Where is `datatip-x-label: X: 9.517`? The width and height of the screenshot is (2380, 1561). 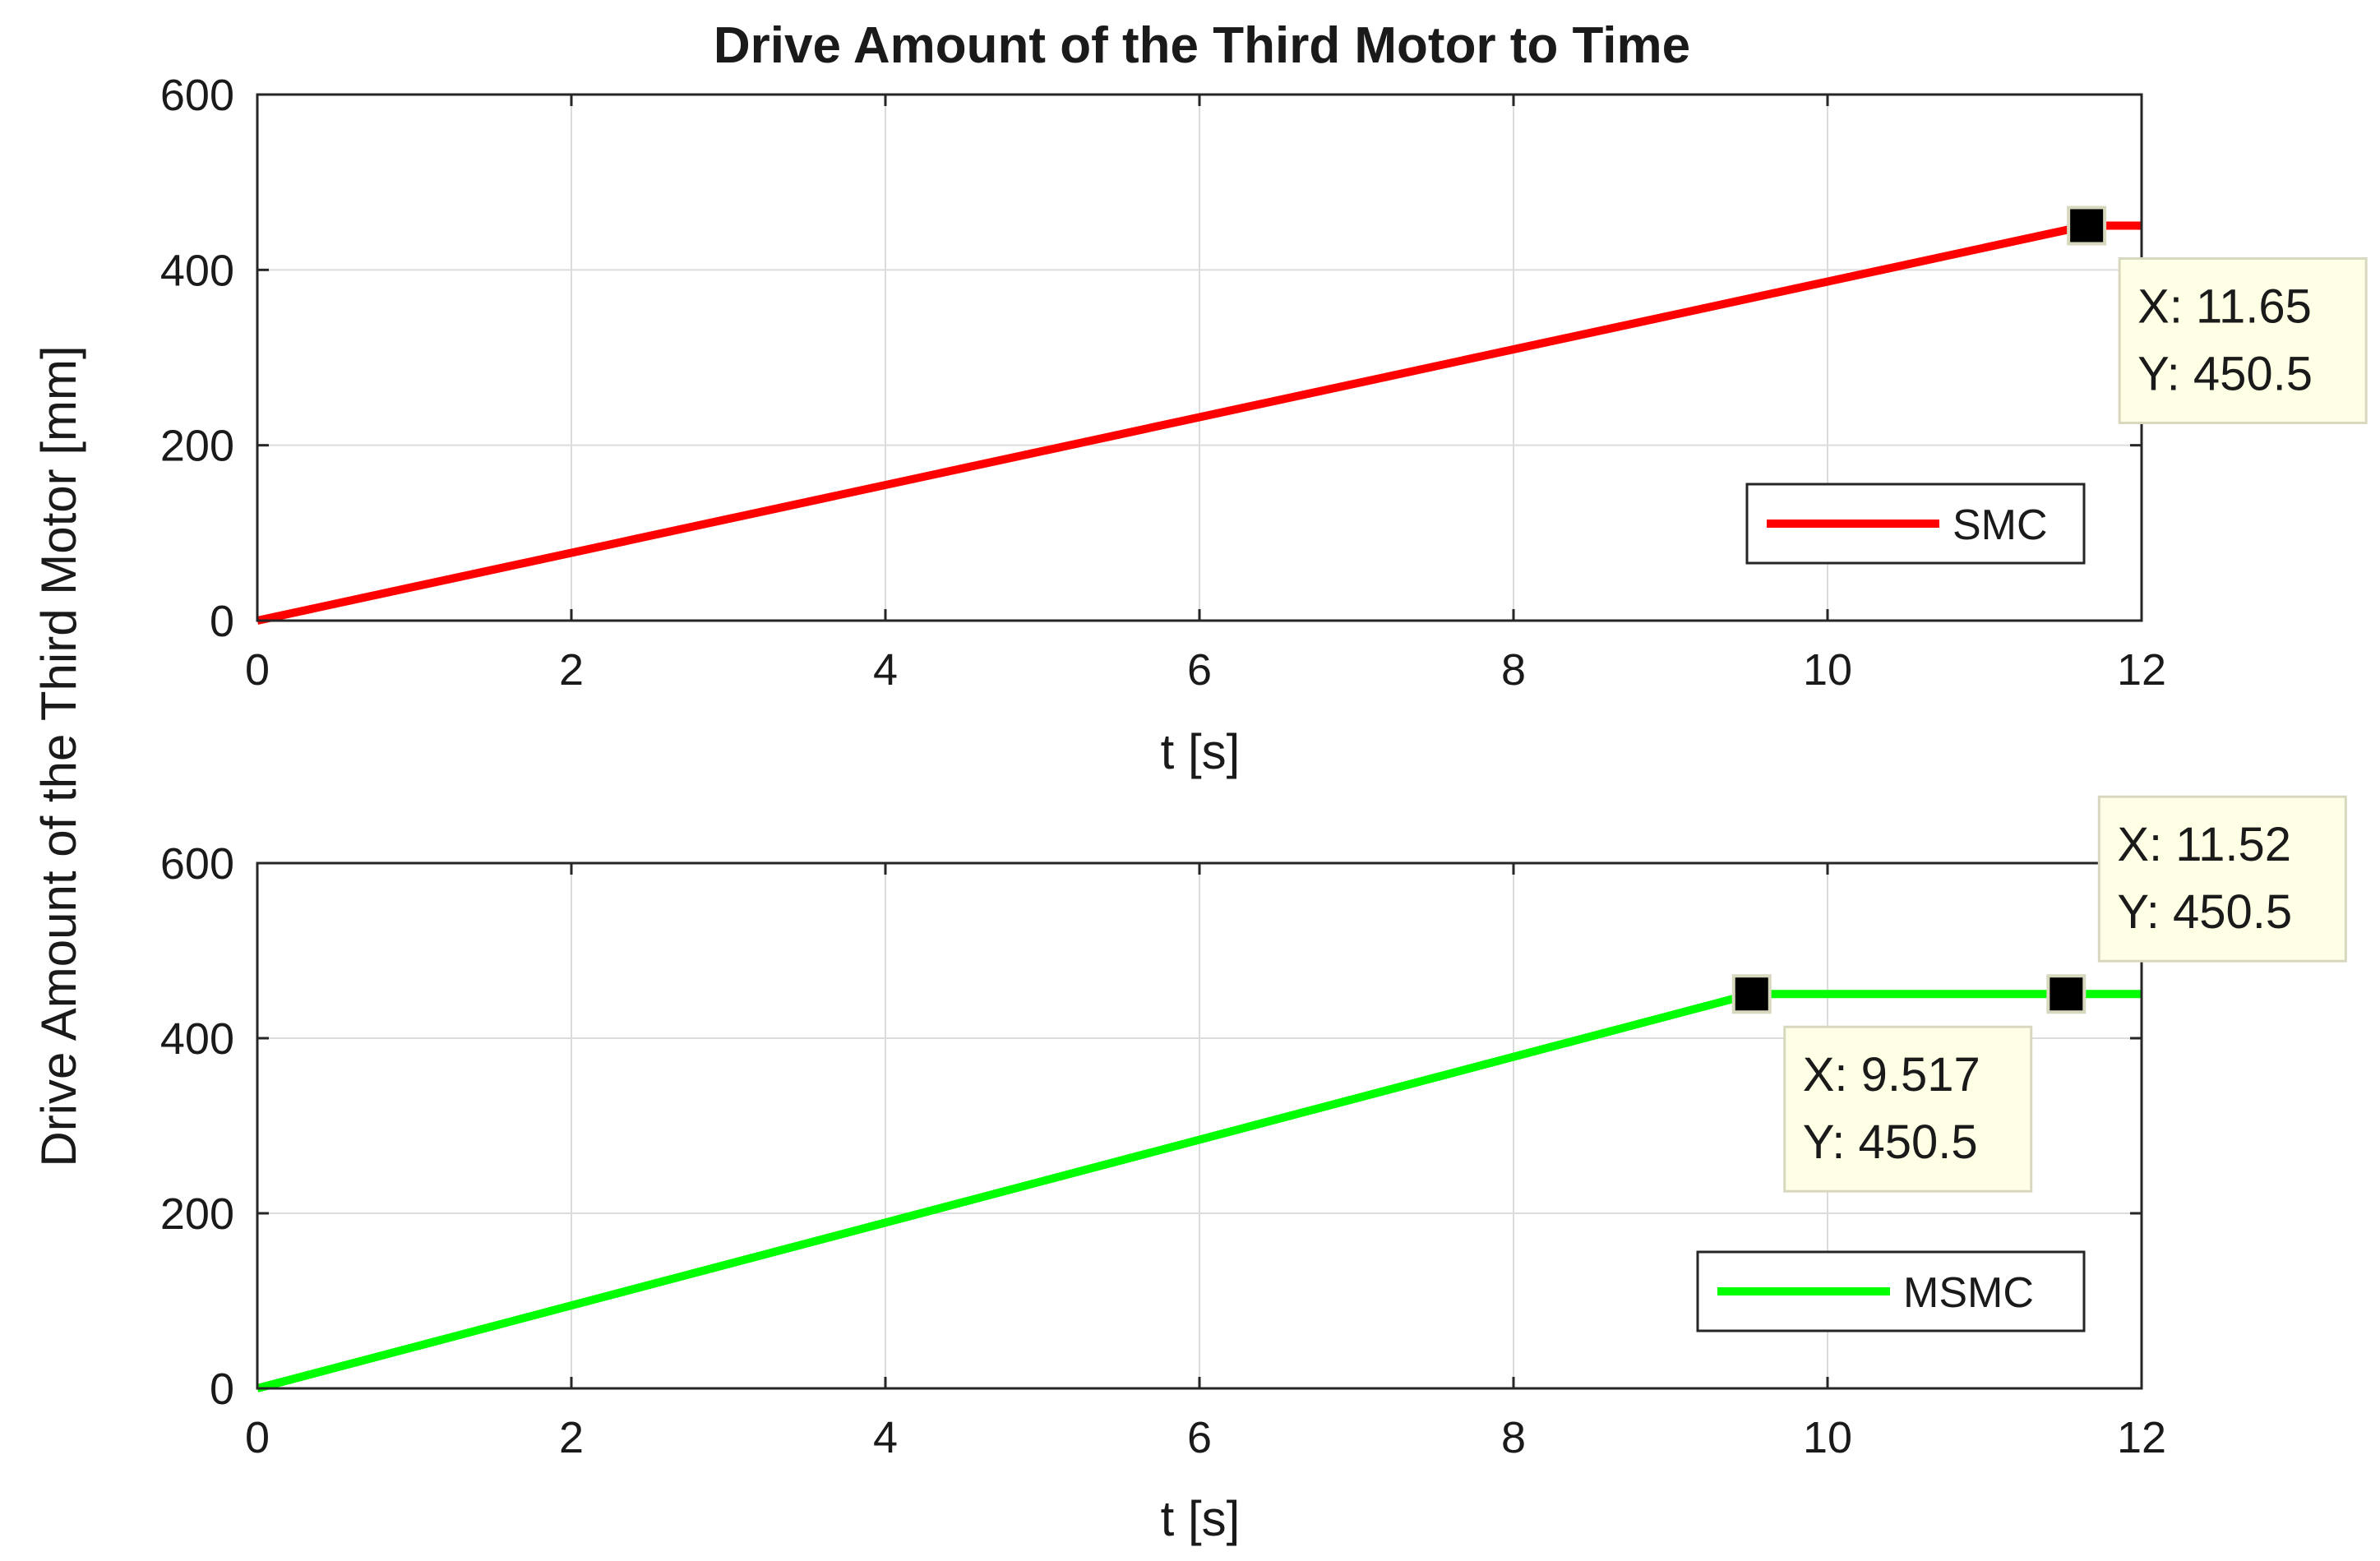
datatip-x-label: X: 9.517 is located at coordinates (1891, 1074).